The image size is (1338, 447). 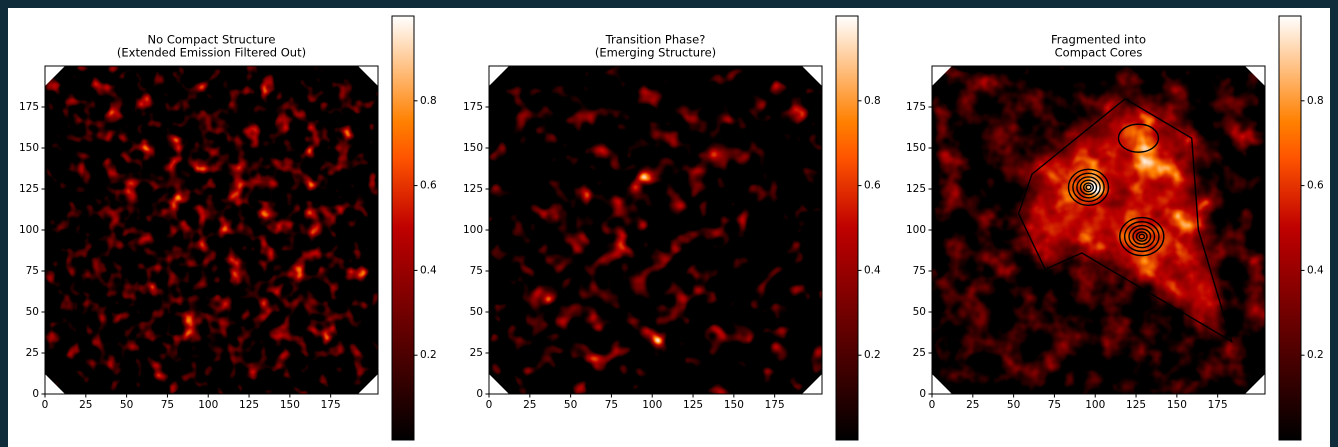 What do you see at coordinates (212, 40) in the screenshot?
I see `chart-title: No Compact Structure` at bounding box center [212, 40].